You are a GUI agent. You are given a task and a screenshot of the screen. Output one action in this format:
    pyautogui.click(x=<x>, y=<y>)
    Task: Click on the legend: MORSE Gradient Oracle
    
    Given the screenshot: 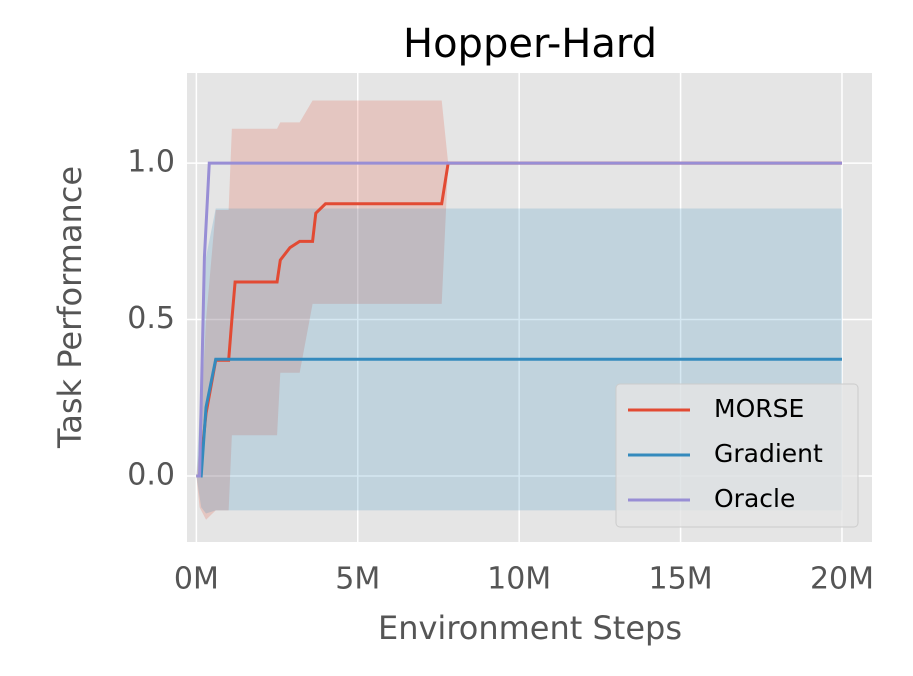 What is the action you would take?
    pyautogui.click(x=737, y=455)
    